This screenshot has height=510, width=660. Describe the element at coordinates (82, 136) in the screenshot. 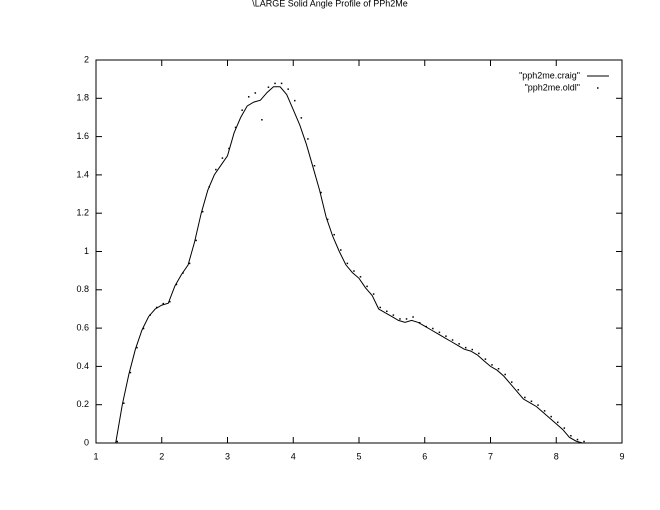

I see `y-tick-label: 1.6` at that location.